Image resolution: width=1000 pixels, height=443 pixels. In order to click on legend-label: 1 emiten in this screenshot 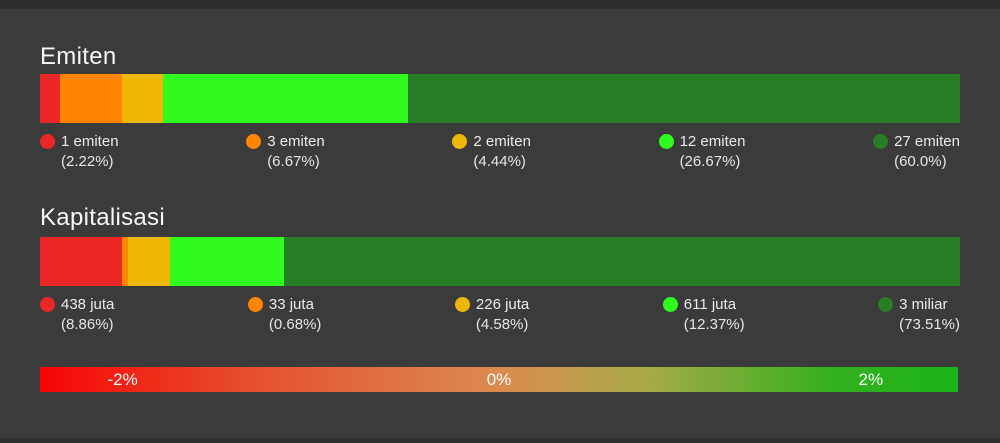, I will do `click(90, 141)`.